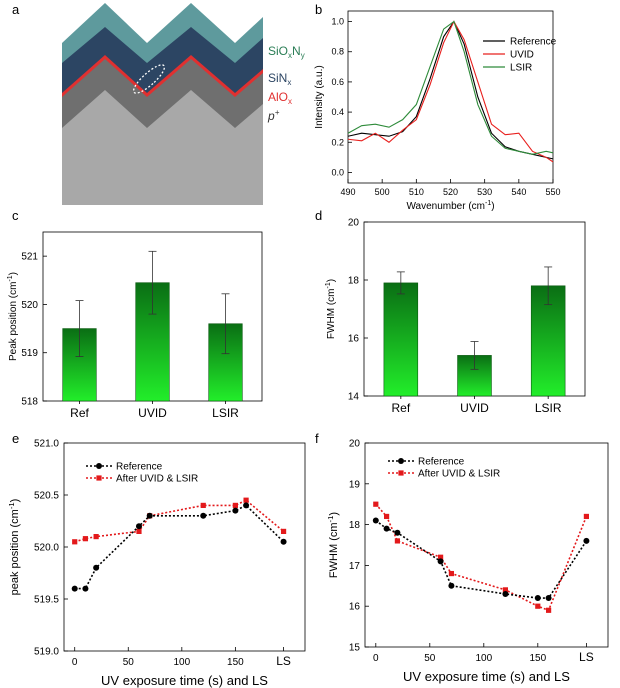 This screenshot has height=688, width=620. What do you see at coordinates (486, 676) in the screenshot?
I see `chart-f-xlabel: UV exposure time (s) and LS` at bounding box center [486, 676].